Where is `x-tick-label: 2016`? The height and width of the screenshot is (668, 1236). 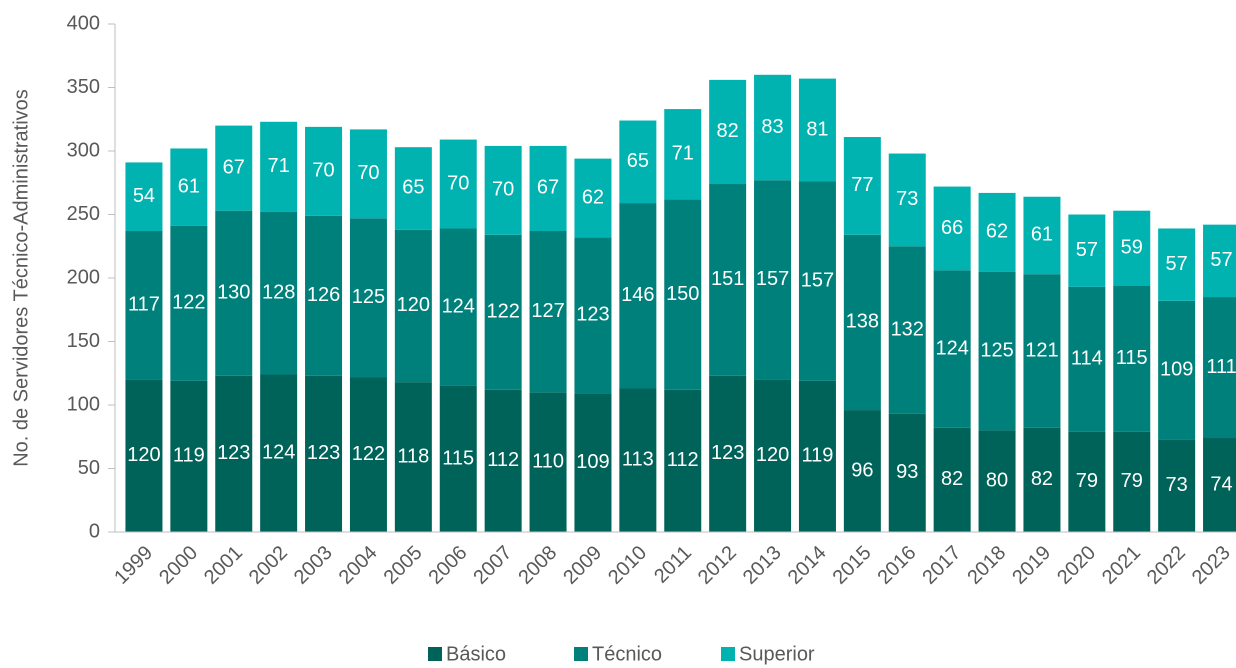
x-tick-label: 2016 is located at coordinates (896, 565).